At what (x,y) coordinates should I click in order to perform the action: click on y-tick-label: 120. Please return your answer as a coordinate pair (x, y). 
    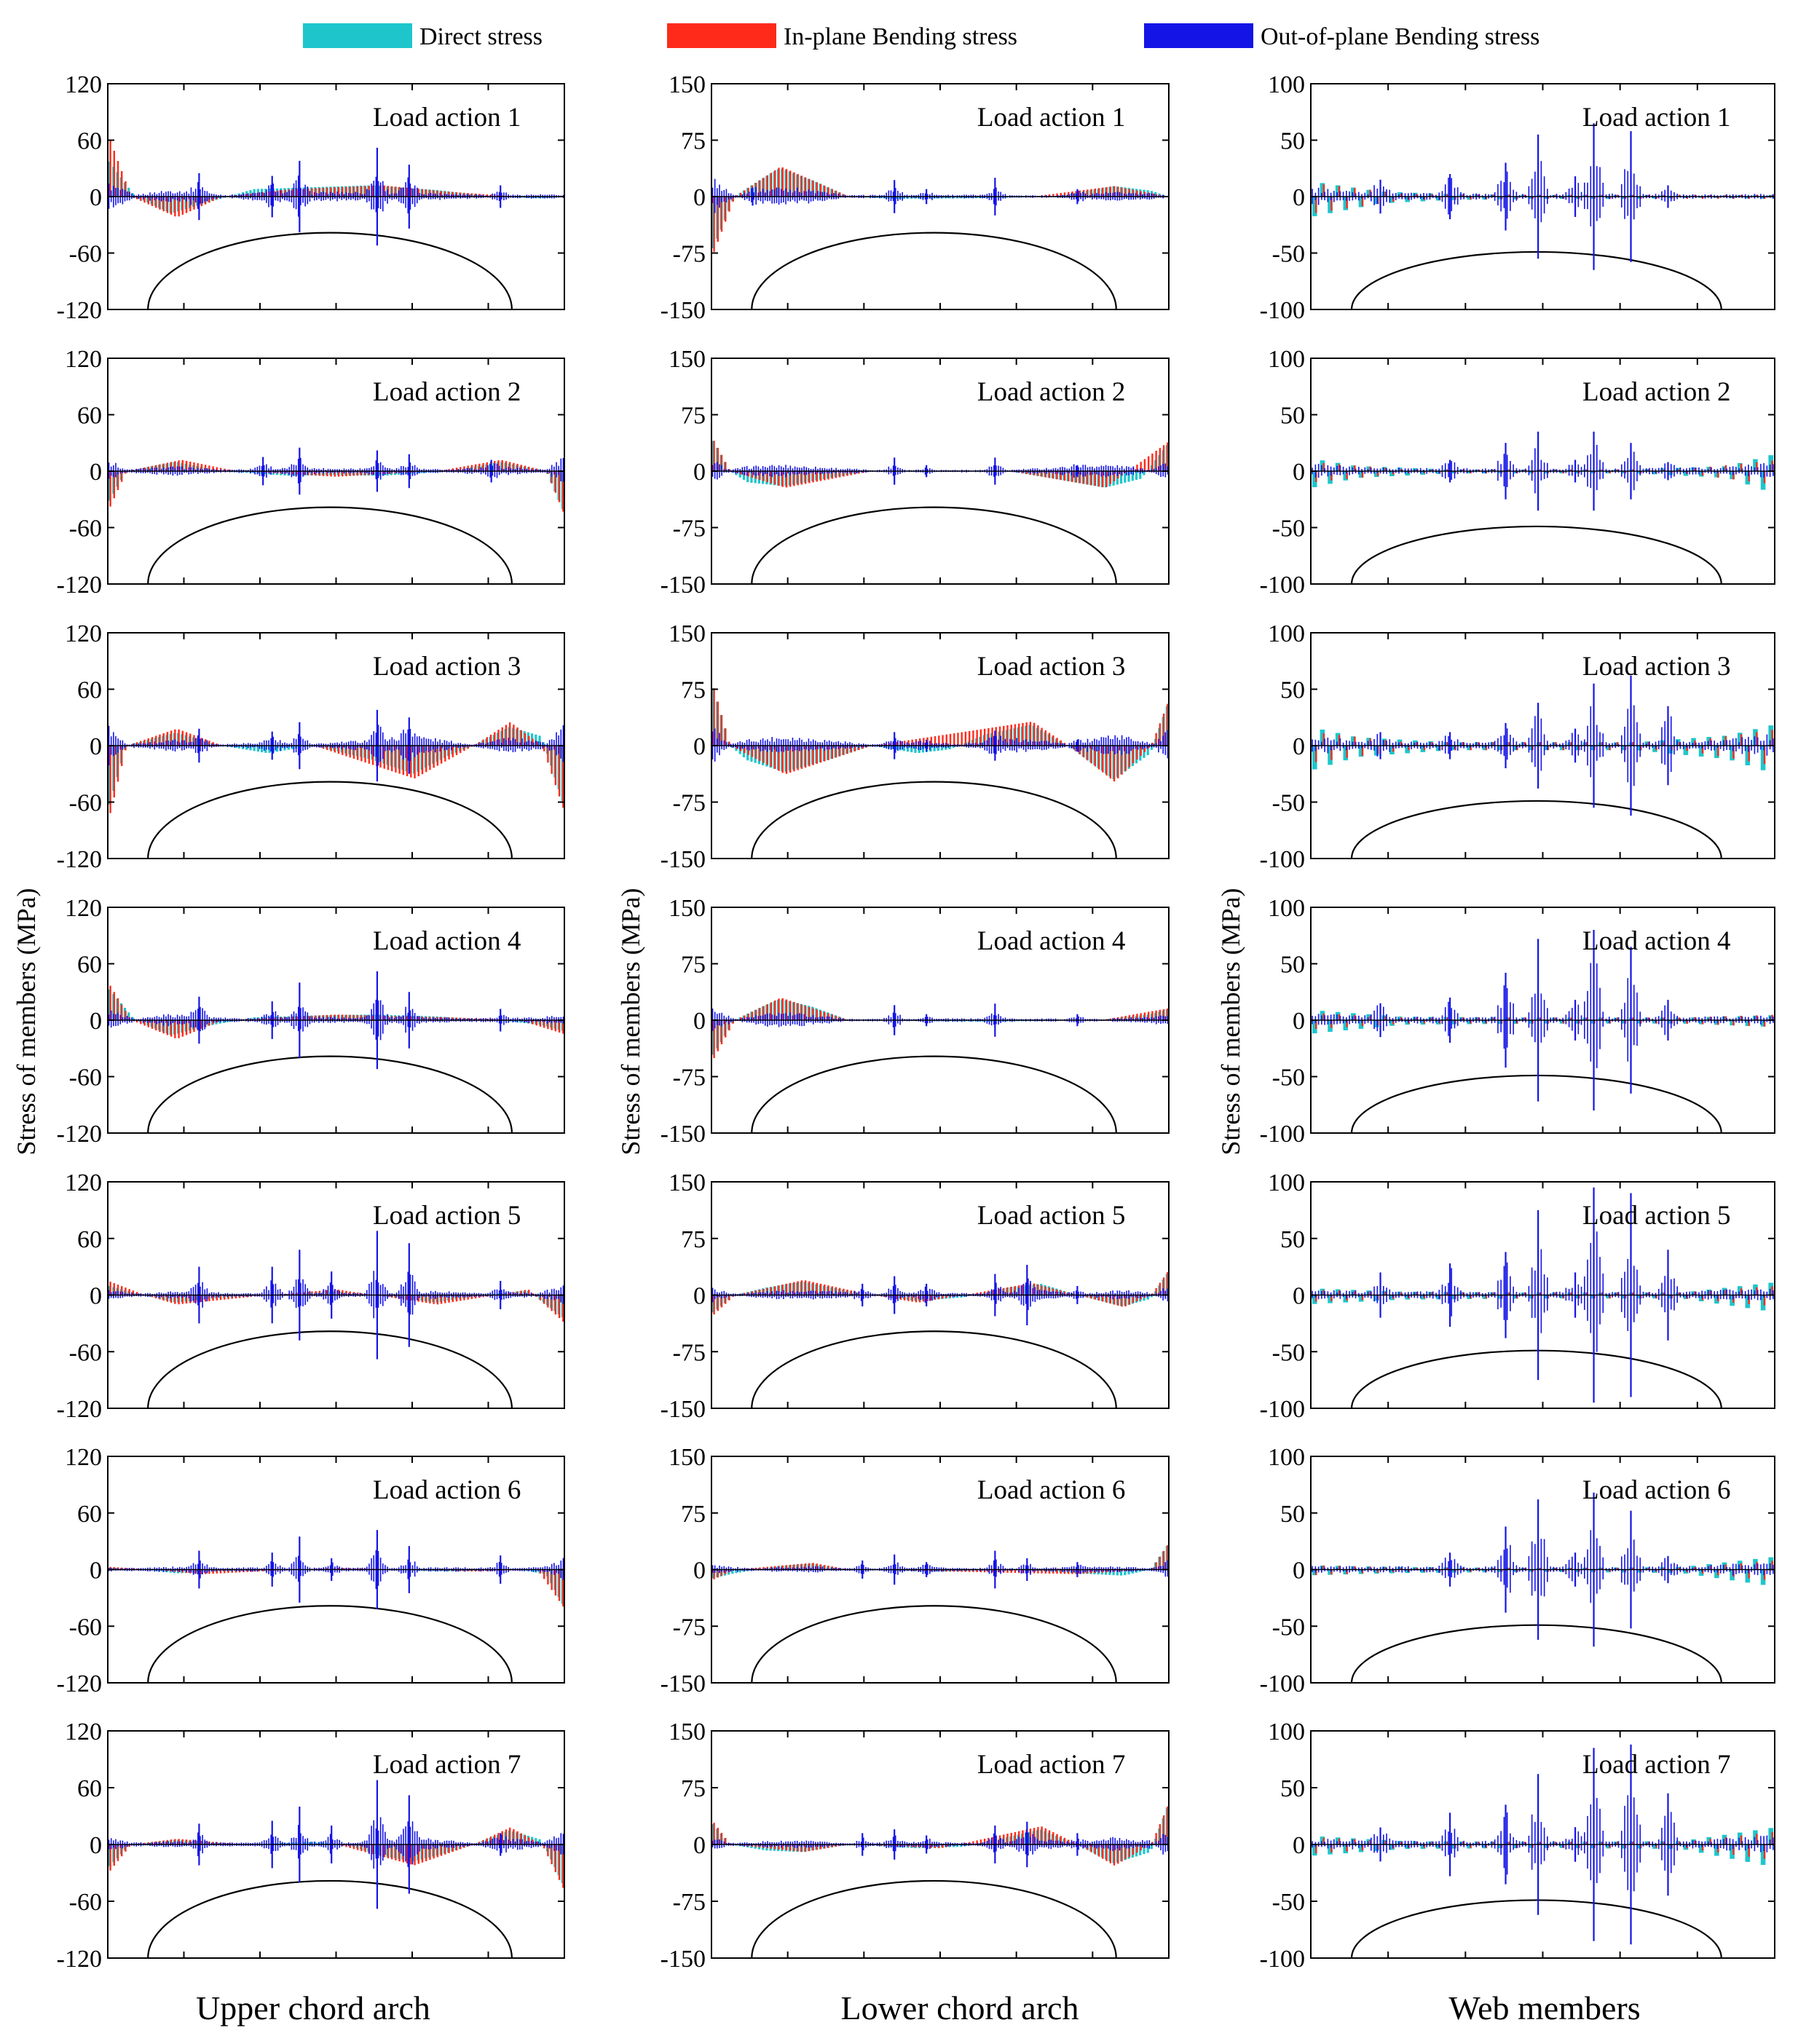
    Looking at the image, I should click on (83, 360).